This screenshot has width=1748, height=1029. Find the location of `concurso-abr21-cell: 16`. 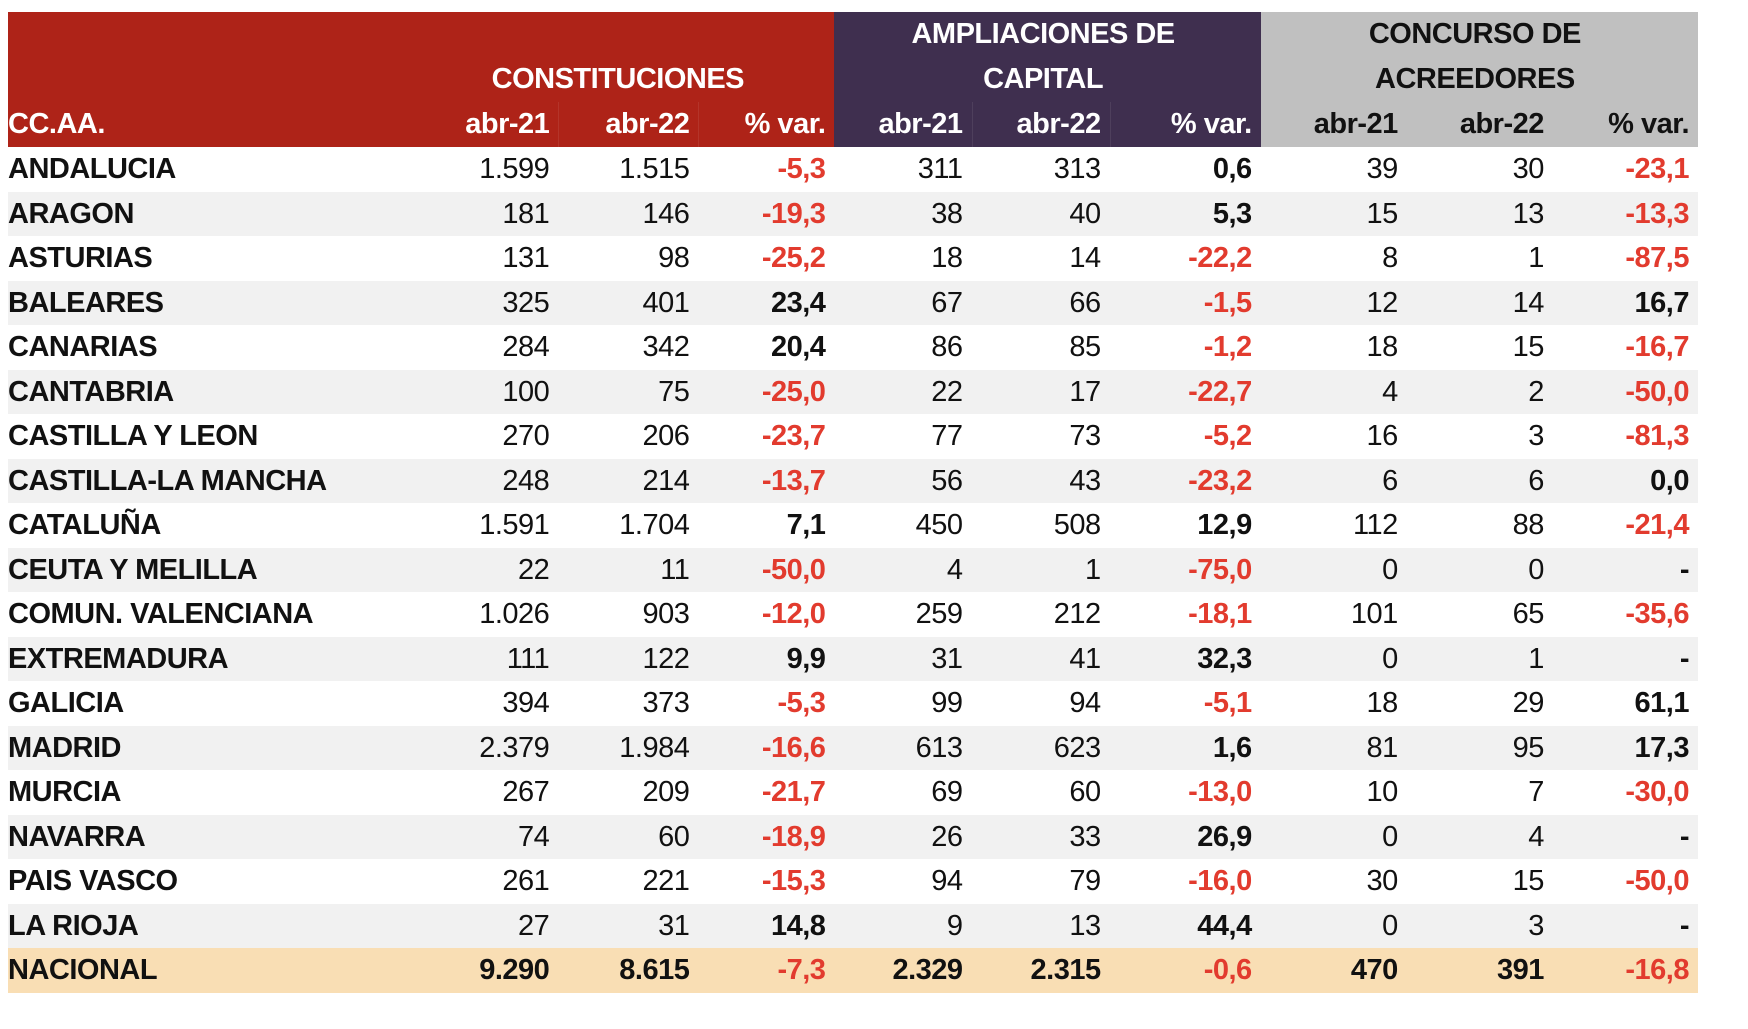

concurso-abr21-cell: 16 is located at coordinates (1333, 436).